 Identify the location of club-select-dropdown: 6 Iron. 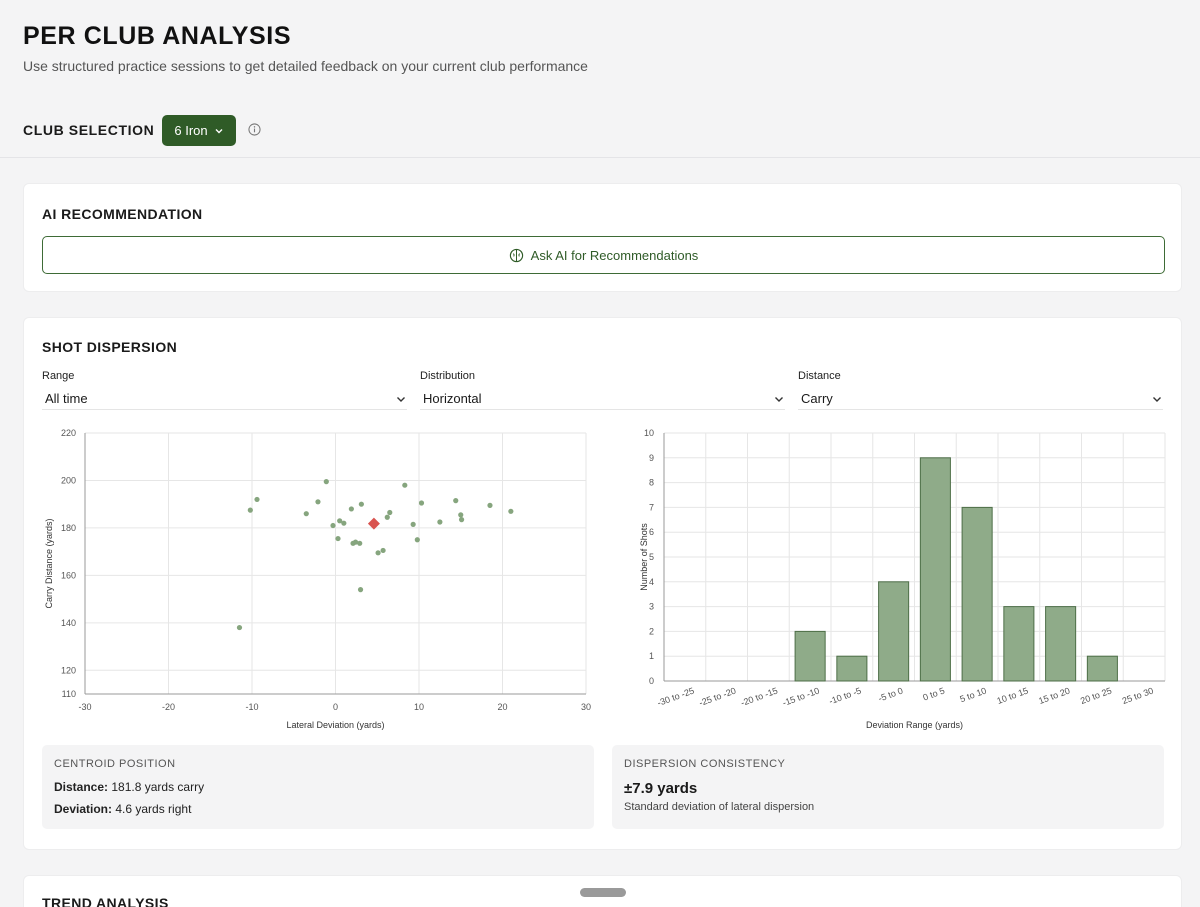
(199, 130).